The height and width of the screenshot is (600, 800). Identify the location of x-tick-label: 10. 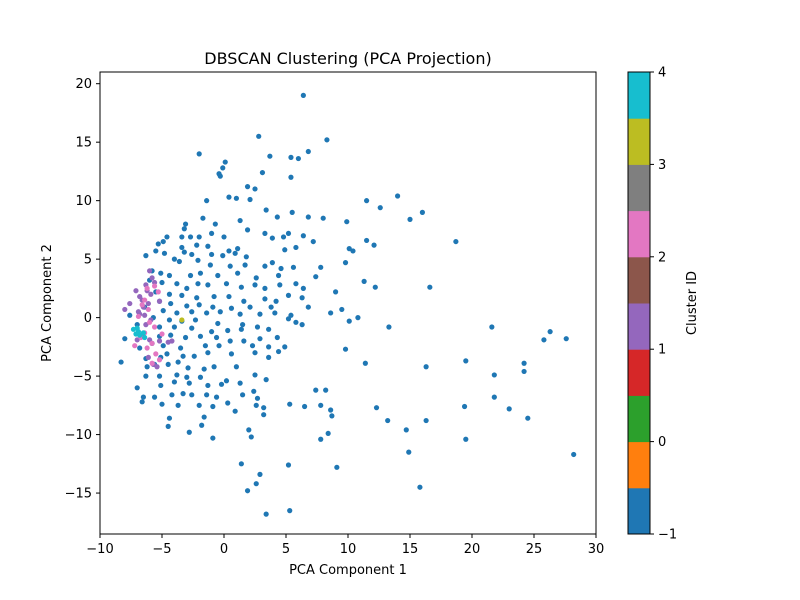
(348, 549).